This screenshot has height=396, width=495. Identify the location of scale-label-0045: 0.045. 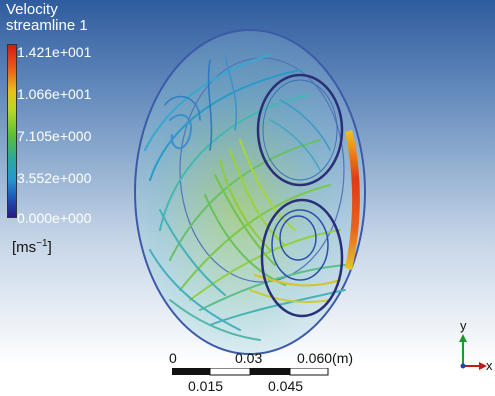
(286, 386).